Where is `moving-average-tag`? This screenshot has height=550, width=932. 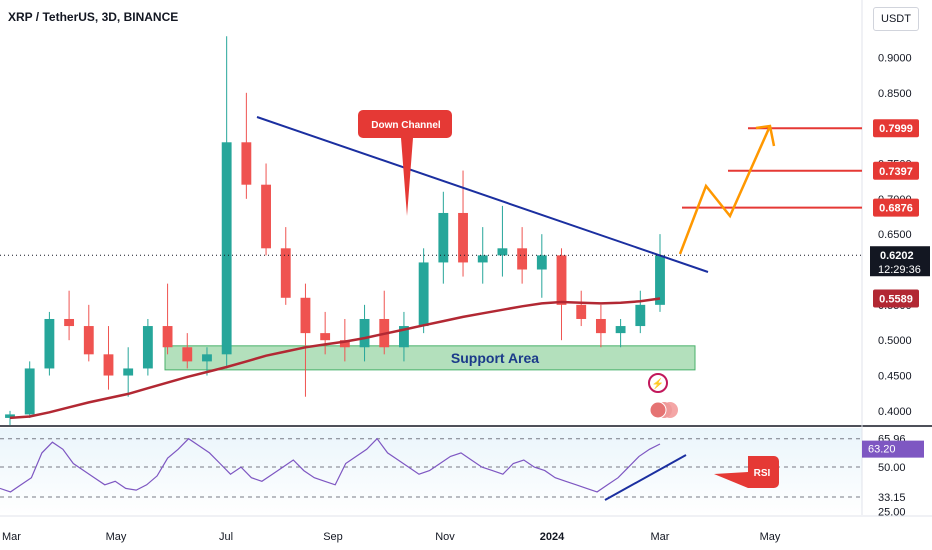 moving-average-tag is located at coordinates (896, 298).